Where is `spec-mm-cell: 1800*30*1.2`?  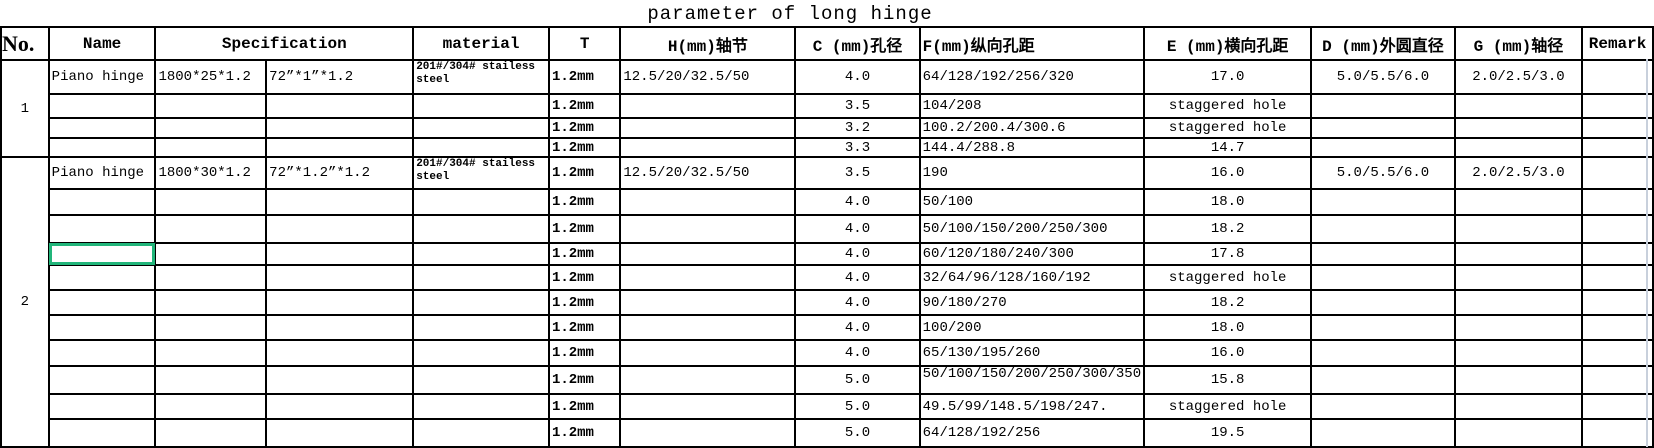
spec-mm-cell: 1800*30*1.2 is located at coordinates (211, 173).